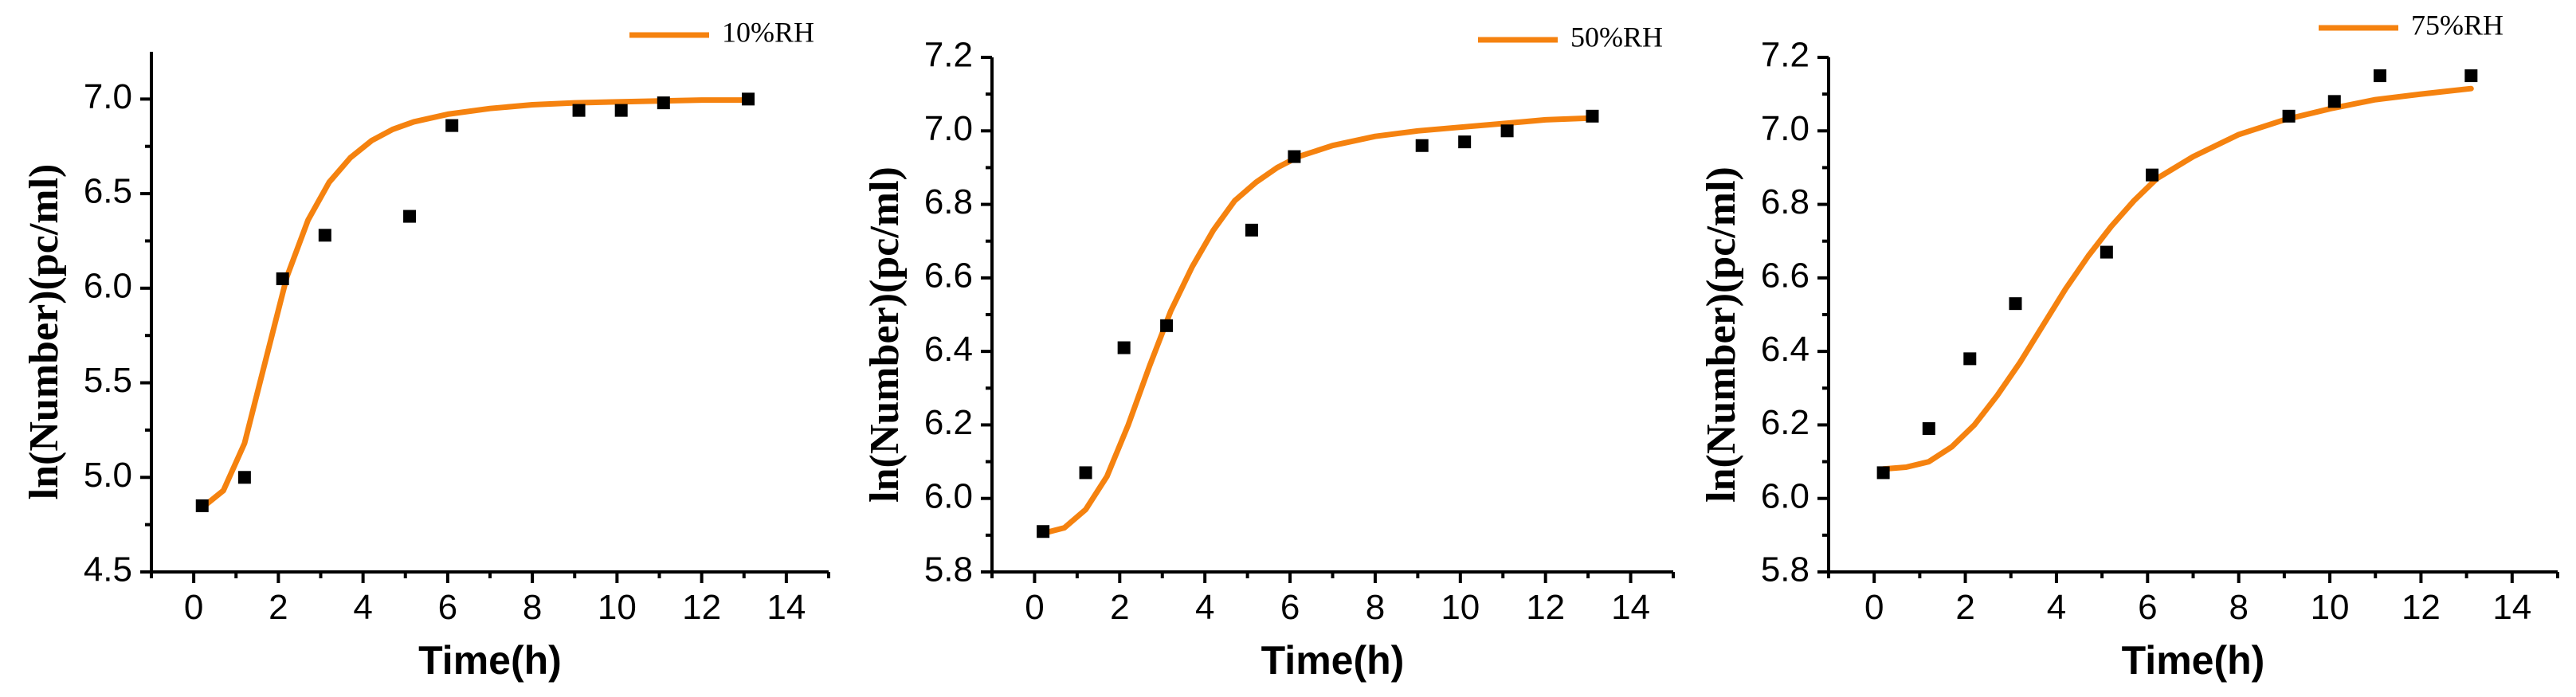 Image resolution: width=2576 pixels, height=697 pixels. What do you see at coordinates (2177, 278) in the screenshot?
I see `fit-curve-75%RH` at bounding box center [2177, 278].